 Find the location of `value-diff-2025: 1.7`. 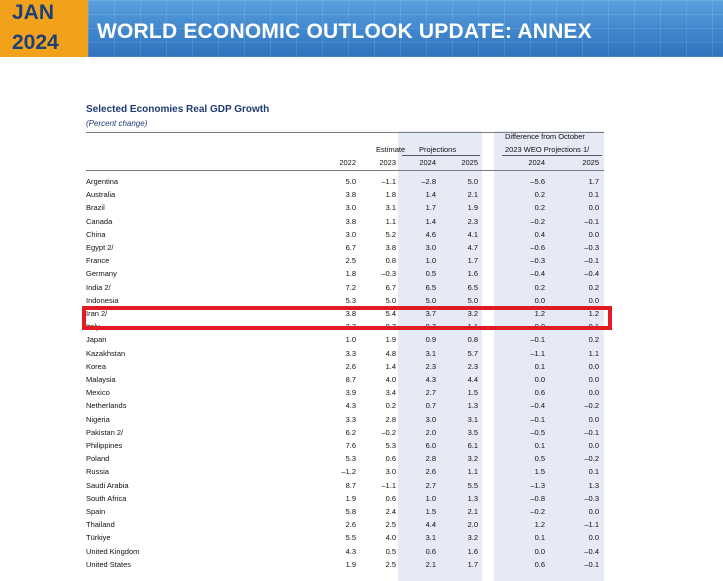

value-diff-2025: 1.7 is located at coordinates (593, 181).